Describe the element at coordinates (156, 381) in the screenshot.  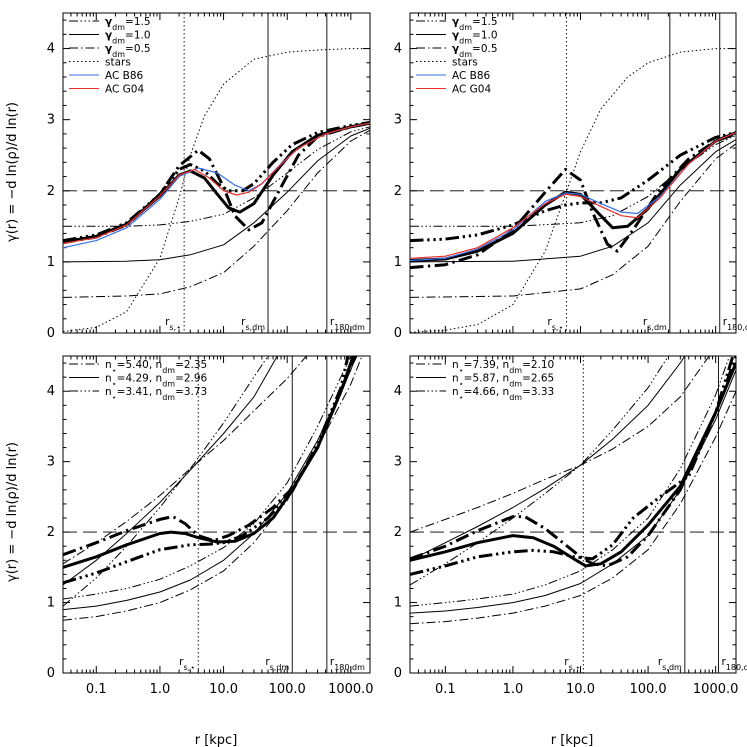
I see `legend-label: n⋆=4.29, ndm=2.96` at that location.